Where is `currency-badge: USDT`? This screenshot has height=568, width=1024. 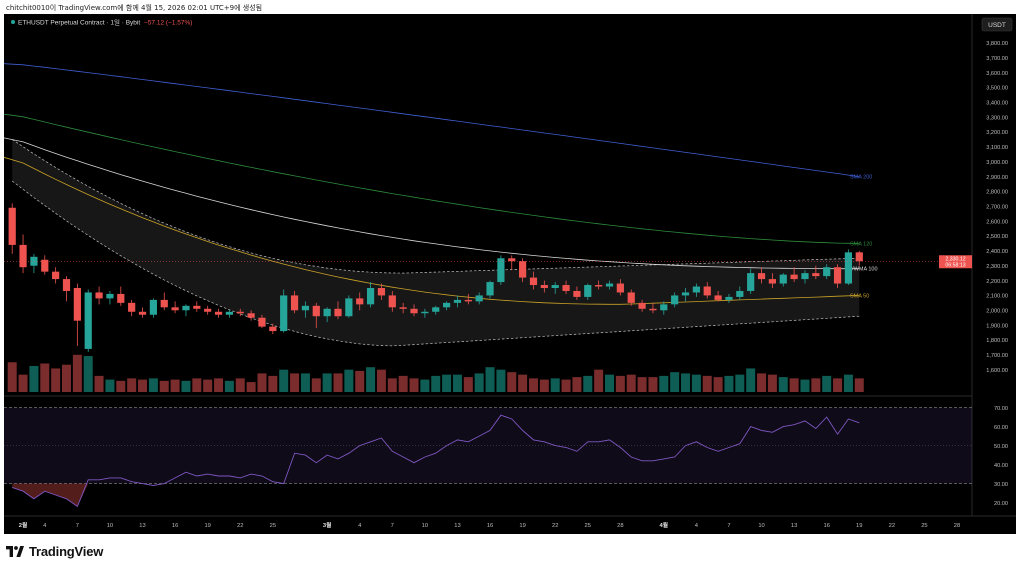 currency-badge: USDT is located at coordinates (997, 24).